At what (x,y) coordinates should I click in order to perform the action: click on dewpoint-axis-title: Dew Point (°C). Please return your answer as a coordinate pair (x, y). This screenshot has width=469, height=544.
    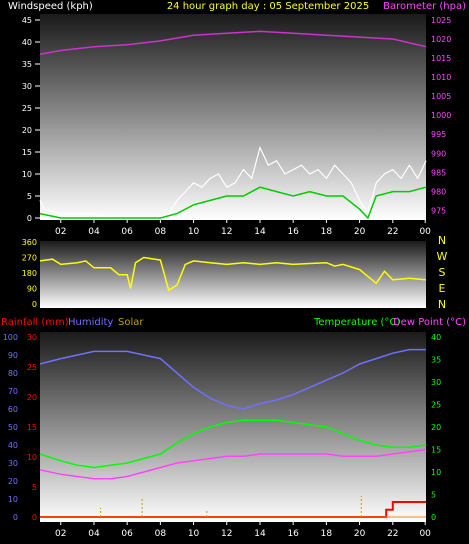
    Looking at the image, I should click on (429, 322).